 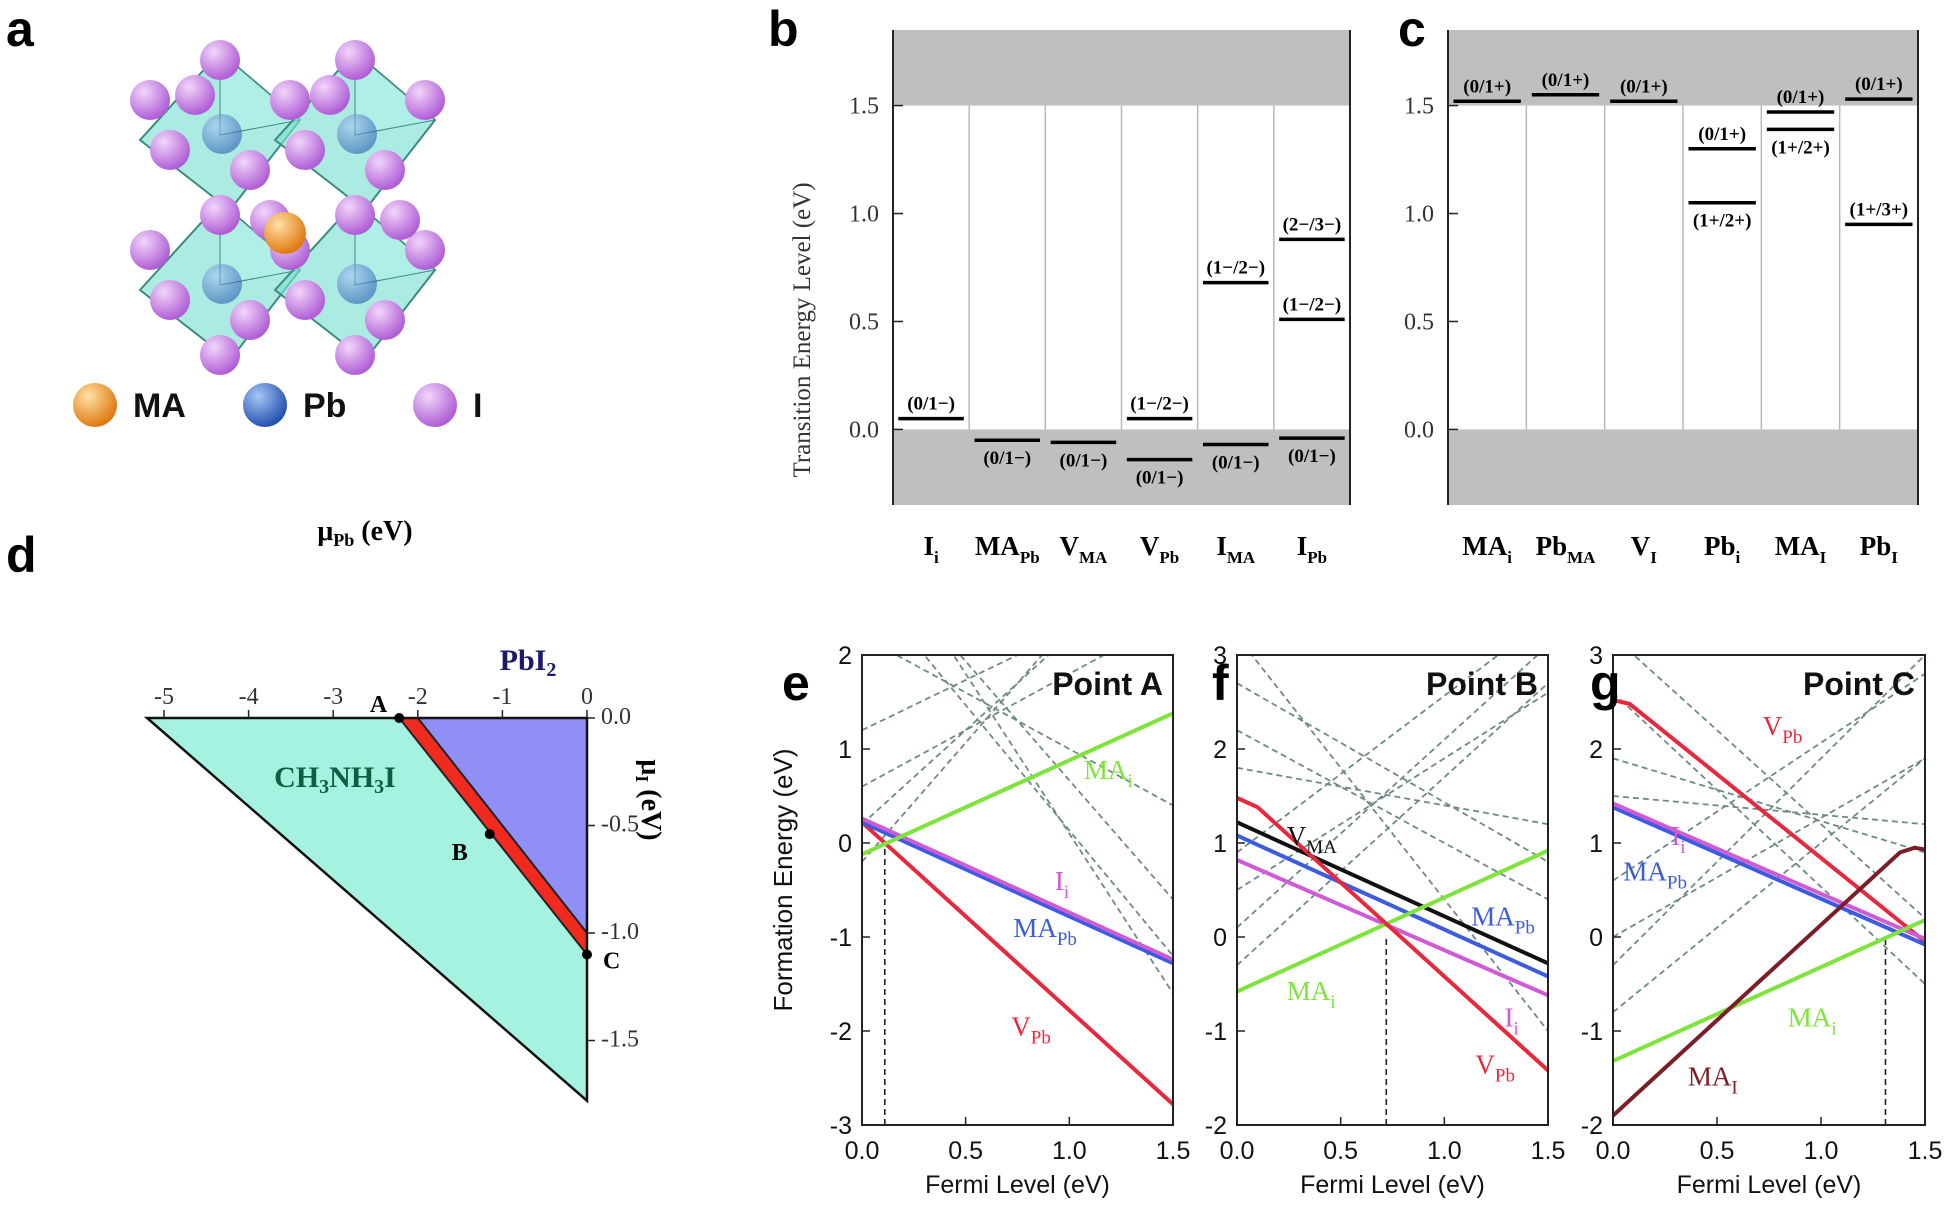 What do you see at coordinates (1581, 557) in the screenshot?
I see `panel-c-defect-category-sub: MA` at bounding box center [1581, 557].